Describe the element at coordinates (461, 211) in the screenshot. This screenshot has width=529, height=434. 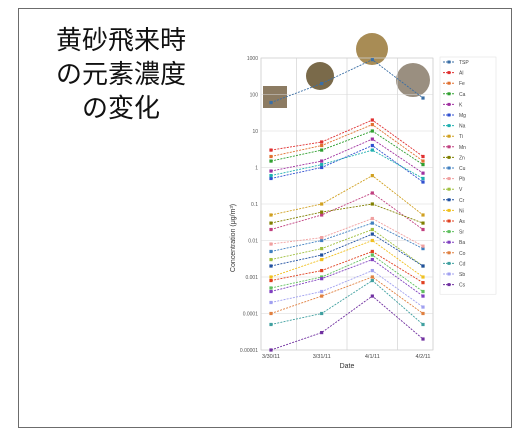
I see `legend-label: Ni` at that location.